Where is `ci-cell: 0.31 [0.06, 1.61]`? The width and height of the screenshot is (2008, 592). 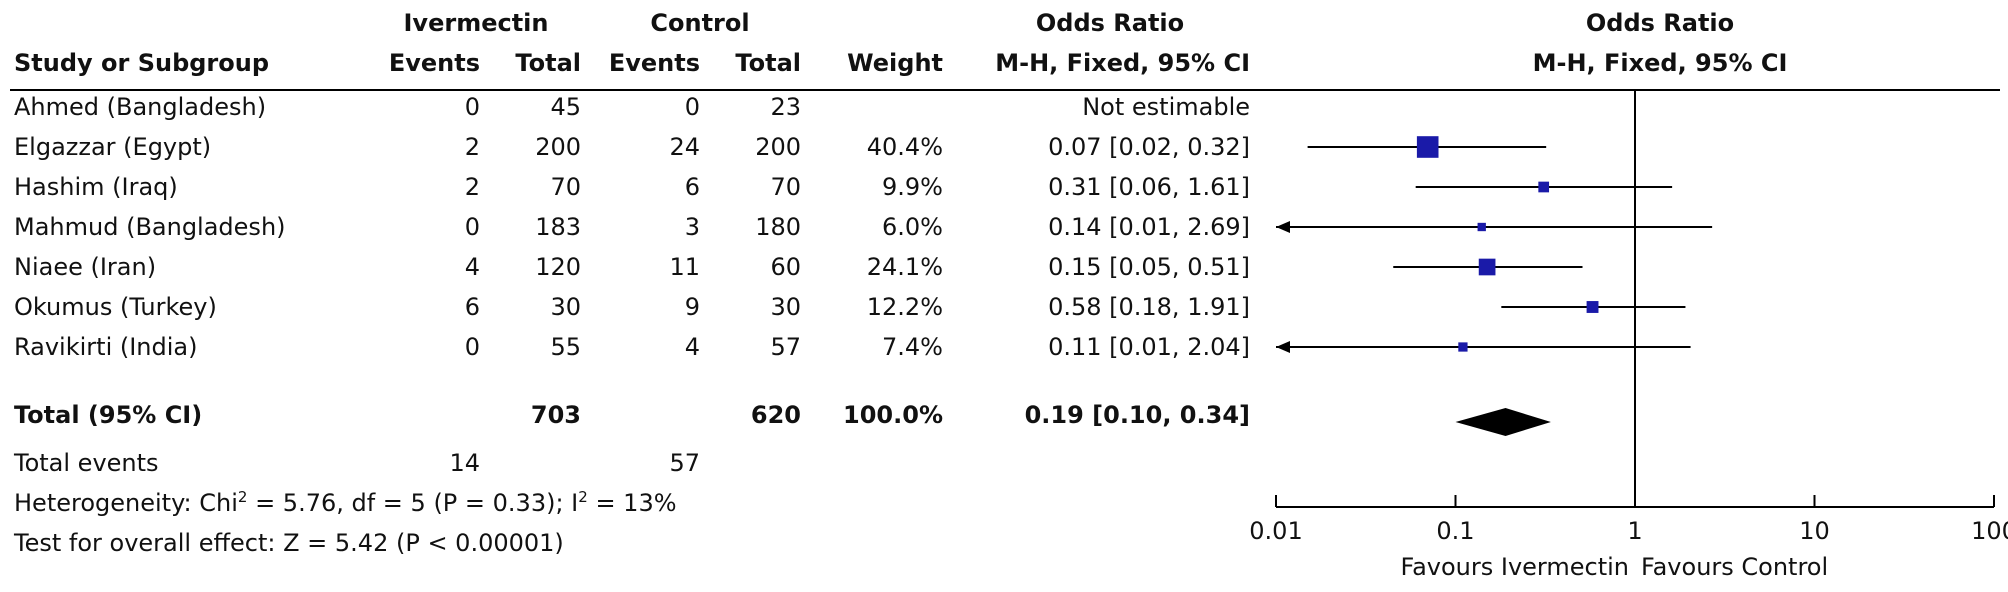 ci-cell: 0.31 [0.06, 1.61] is located at coordinates (1149, 187).